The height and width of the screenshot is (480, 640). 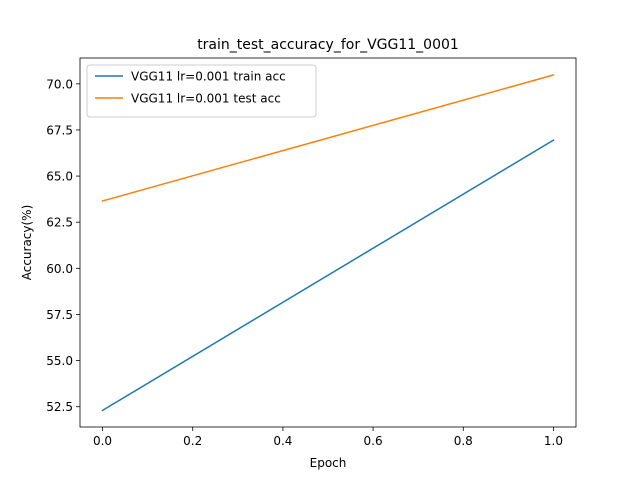 I want to click on y-tick-label: 52.5, so click(x=59, y=407).